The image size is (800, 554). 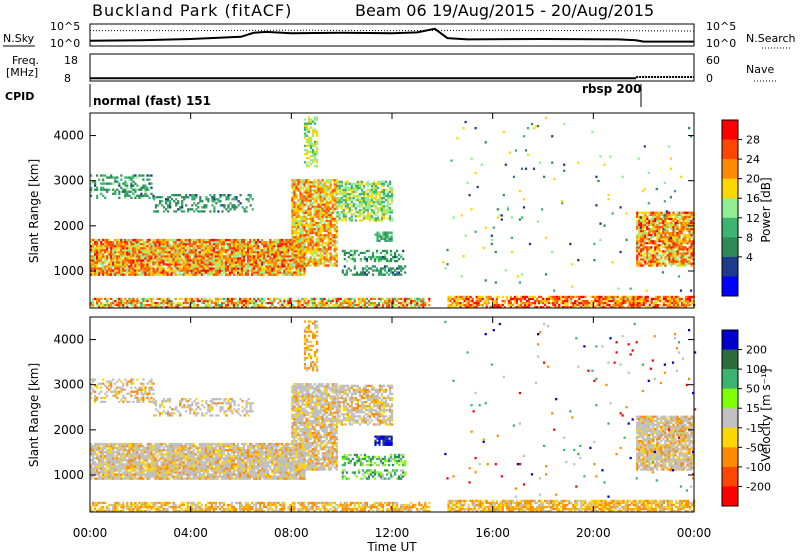 I want to click on date-range: 19/Aug/2015 - 20/Aug/2015, so click(x=543, y=10).